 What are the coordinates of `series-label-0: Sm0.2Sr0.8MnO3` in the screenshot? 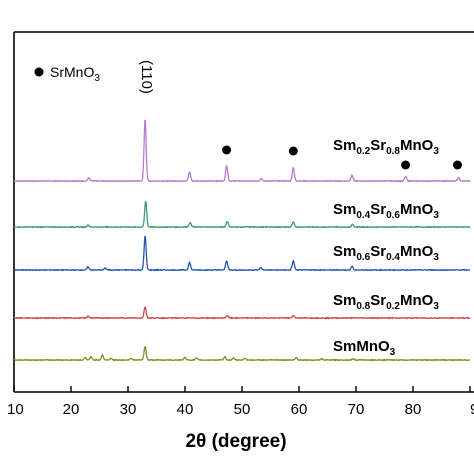 It's located at (386, 147).